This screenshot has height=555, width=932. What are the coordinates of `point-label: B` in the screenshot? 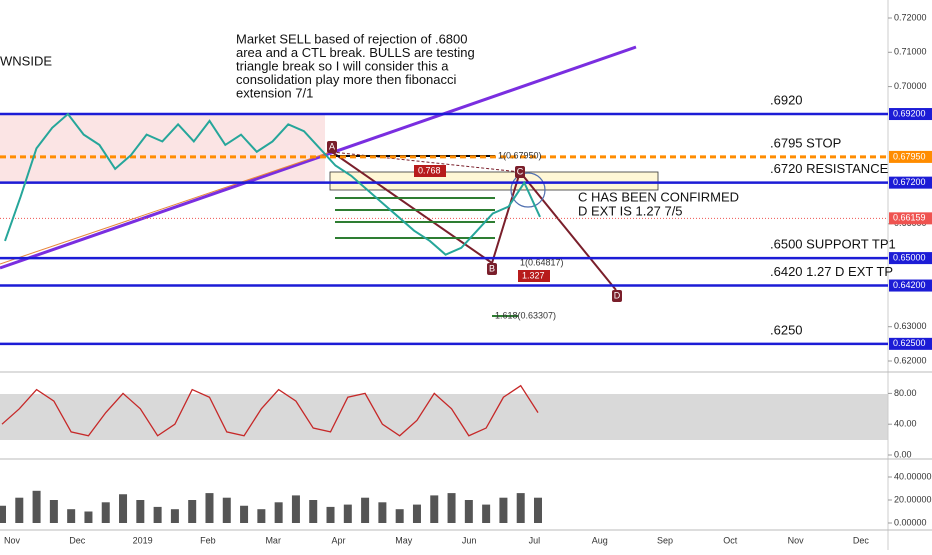 It's located at (492, 268).